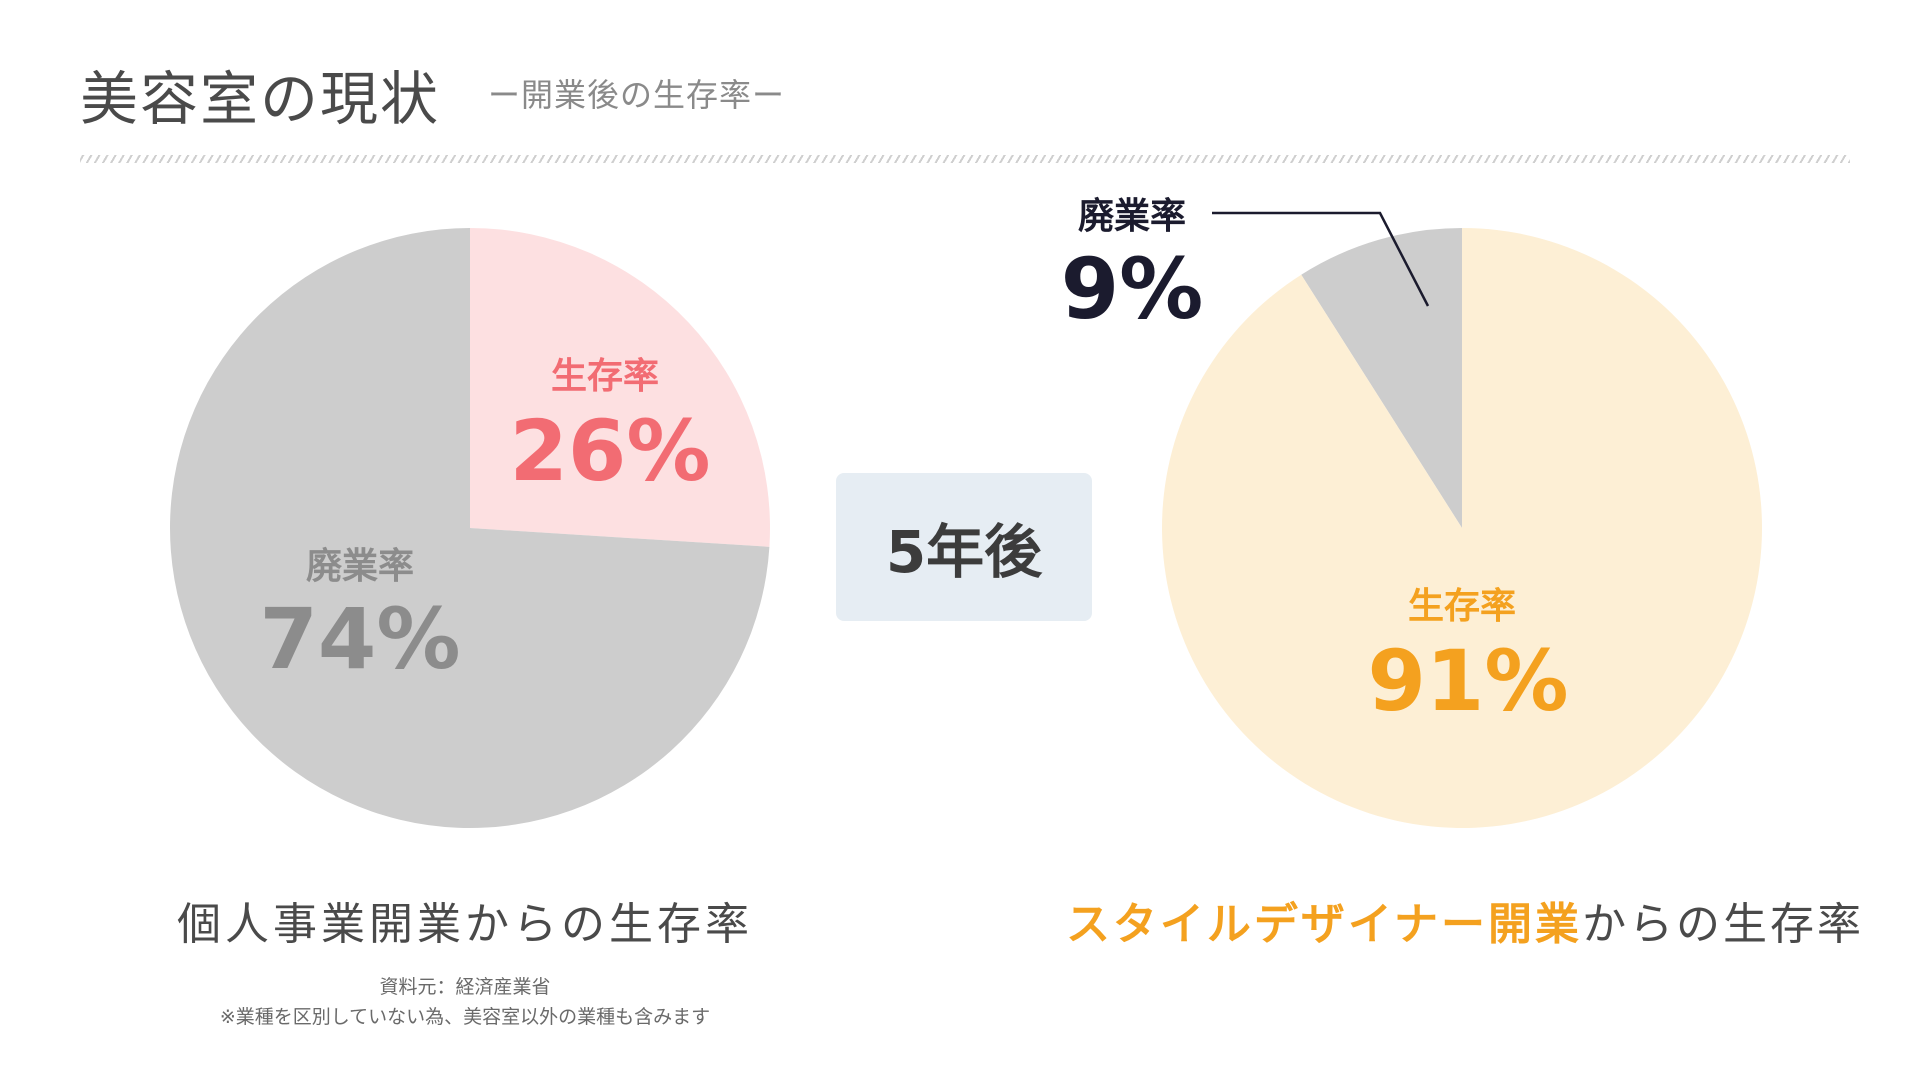 The width and height of the screenshot is (1920, 1080). I want to click on slice-value-right-survival: 91%, so click(1467, 681).